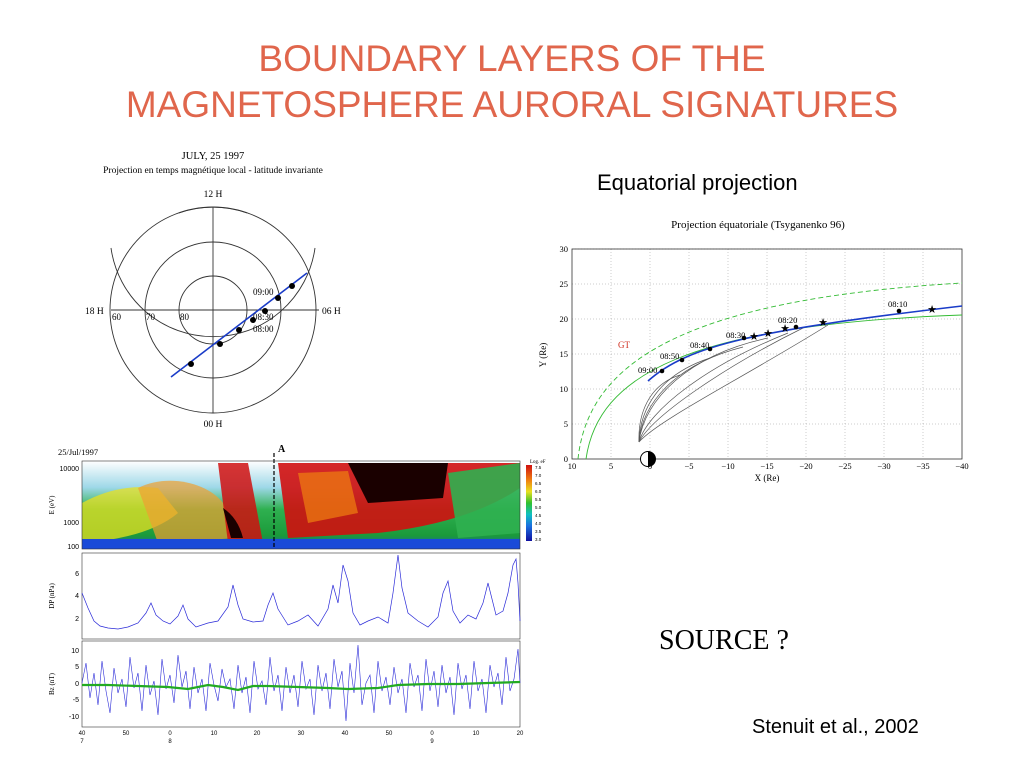 This screenshot has width=1024, height=768. I want to click on svg-text: 6, so click(77, 574).